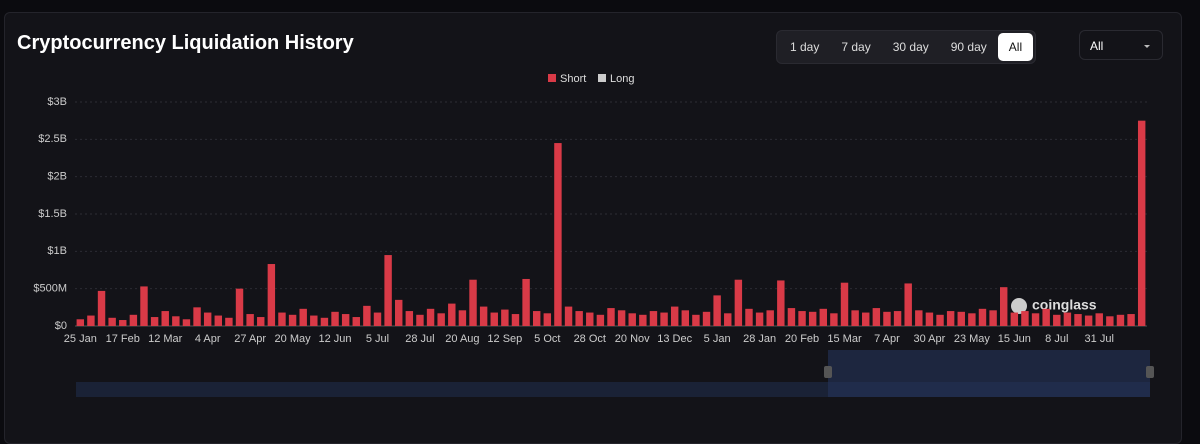  Describe the element at coordinates (1014, 339) in the screenshot. I see `x-tick-label: 15 Jun` at that location.